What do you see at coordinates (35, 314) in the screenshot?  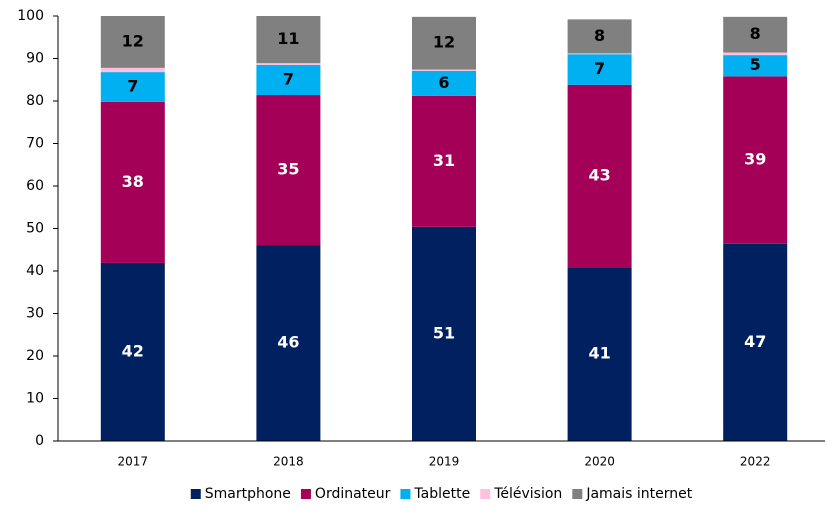 I see `y-tick-label: 30` at bounding box center [35, 314].